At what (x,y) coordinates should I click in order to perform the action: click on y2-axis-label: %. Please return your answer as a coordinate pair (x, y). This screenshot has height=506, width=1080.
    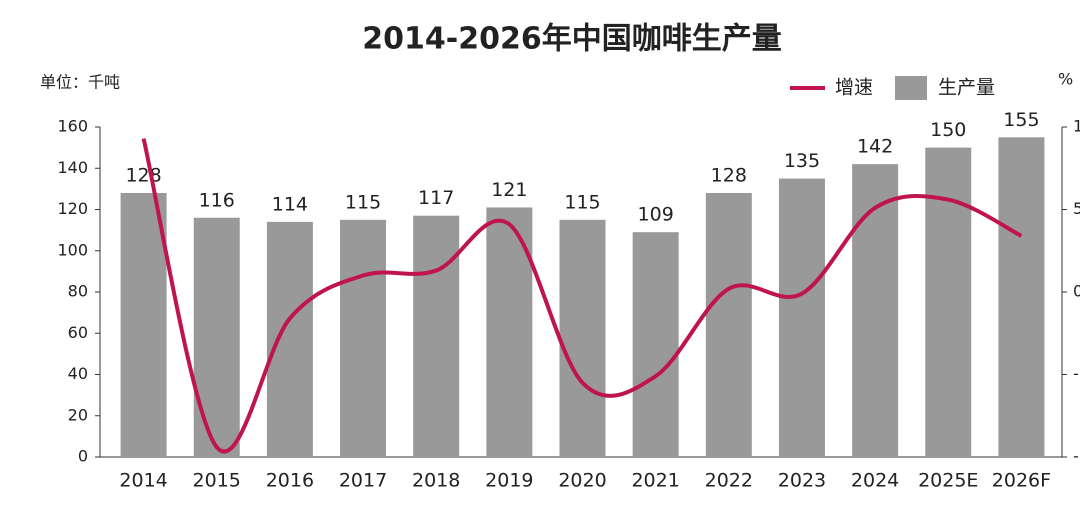
    Looking at the image, I should click on (1065, 79).